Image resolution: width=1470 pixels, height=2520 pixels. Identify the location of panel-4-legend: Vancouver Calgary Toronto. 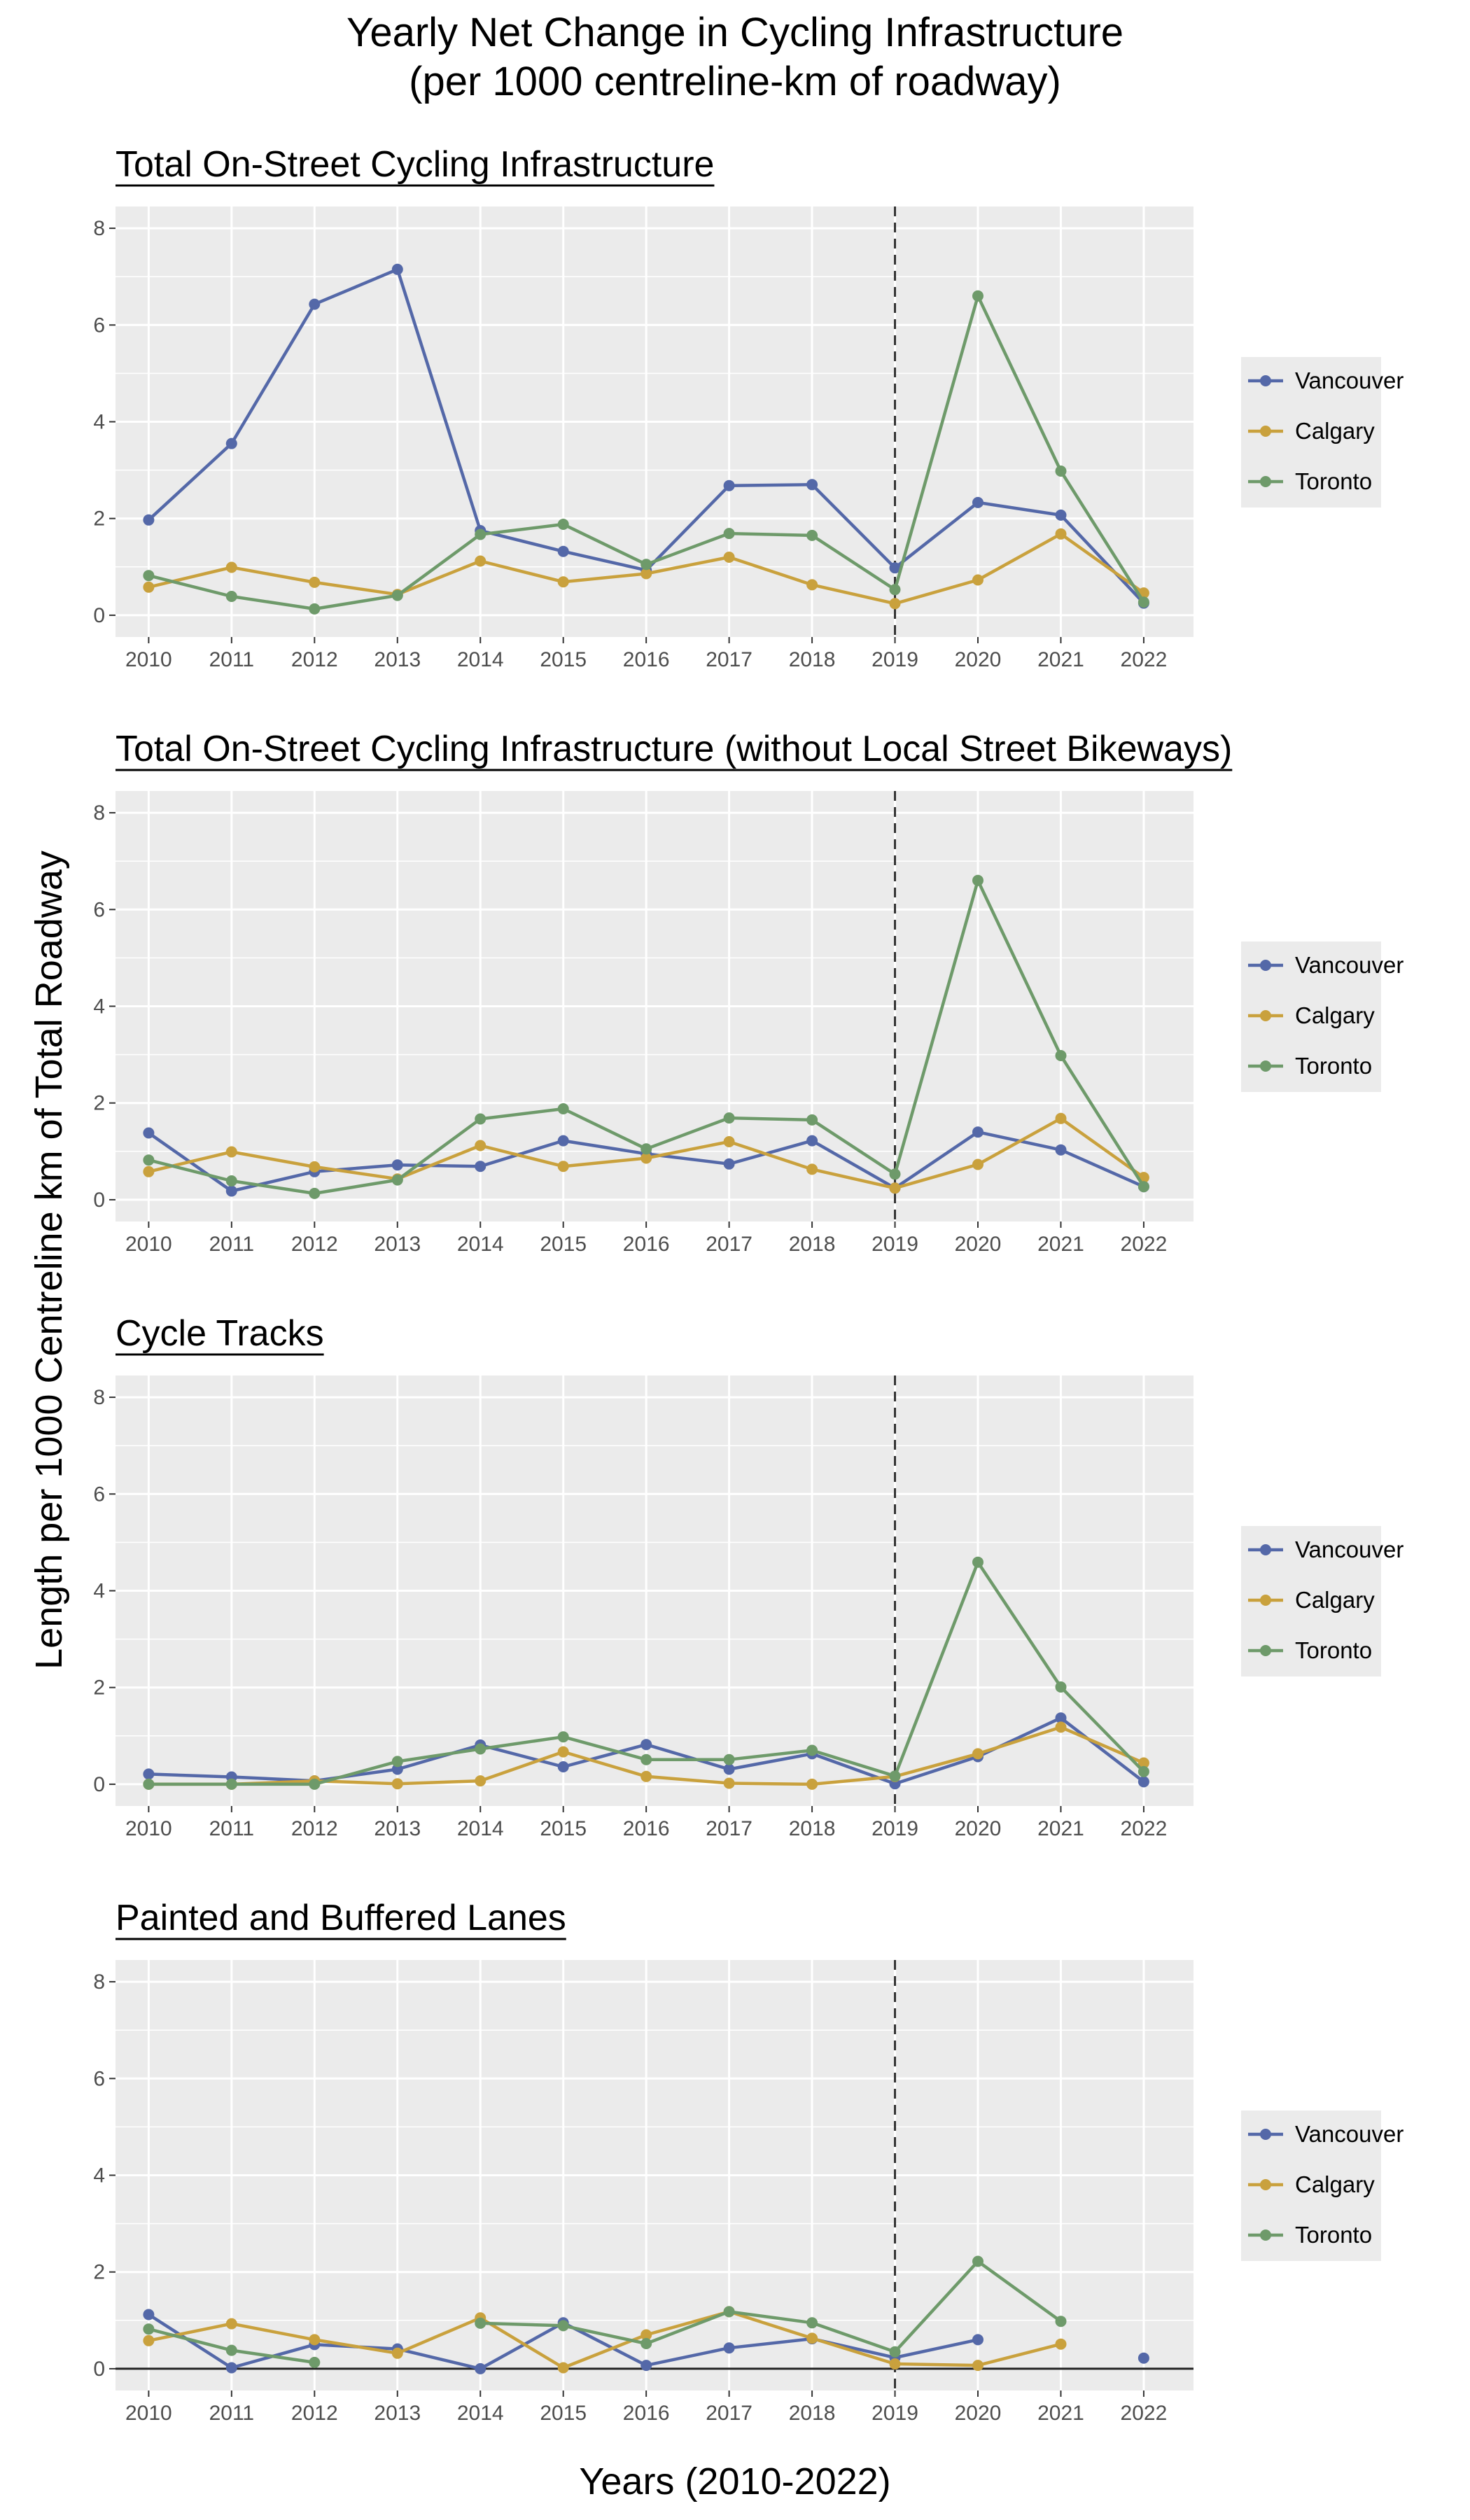
(1322, 2185).